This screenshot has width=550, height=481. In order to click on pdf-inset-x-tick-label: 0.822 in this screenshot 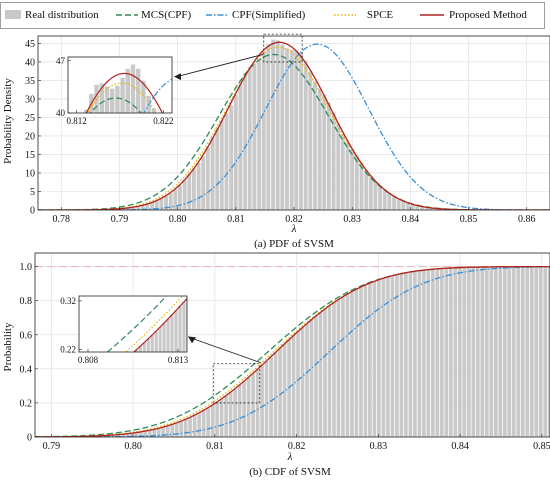, I will do `click(163, 121)`.